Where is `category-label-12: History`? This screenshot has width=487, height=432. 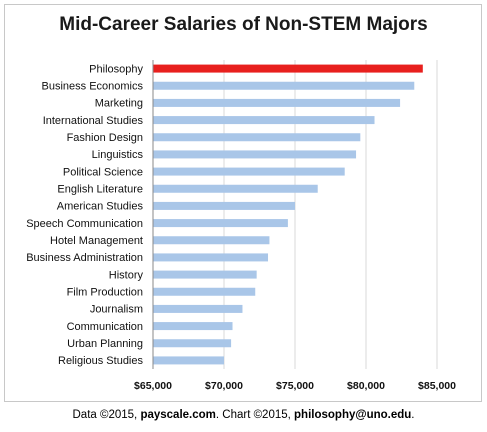 category-label-12: History is located at coordinates (126, 275).